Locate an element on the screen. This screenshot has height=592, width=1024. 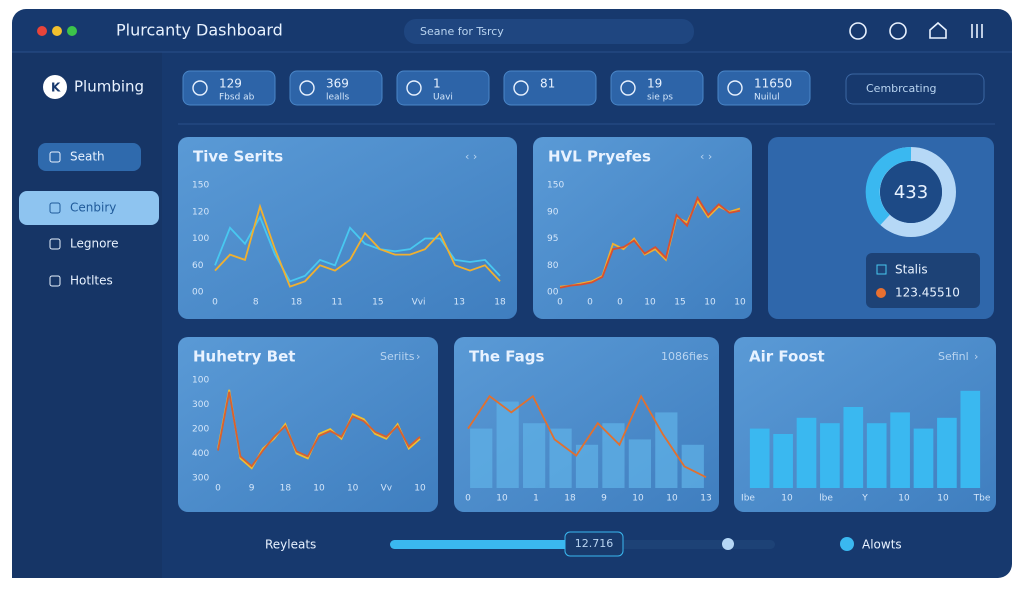
donut-arc is located at coordinates (888, 186).